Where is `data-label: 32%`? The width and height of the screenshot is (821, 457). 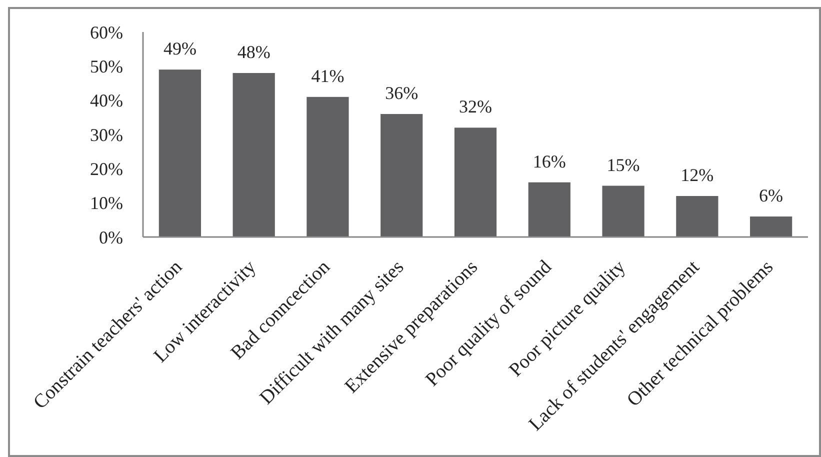 data-label: 32% is located at coordinates (475, 106).